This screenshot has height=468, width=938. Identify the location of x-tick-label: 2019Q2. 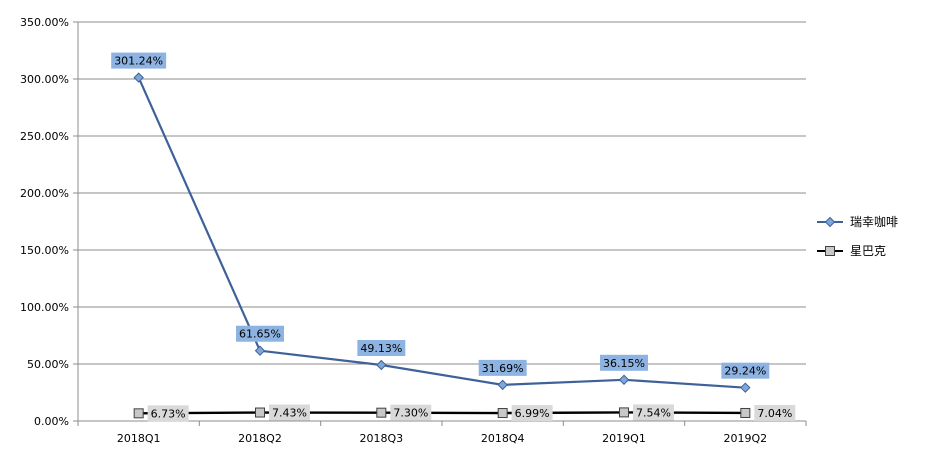
(746, 438).